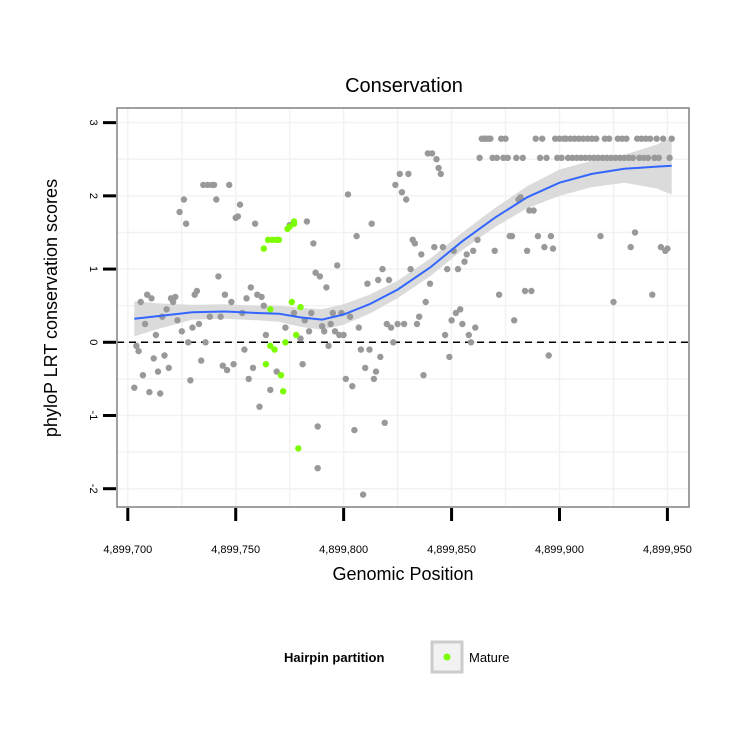 The height and width of the screenshot is (750, 750). I want to click on x-axis-label: Genomic Position, so click(402, 574).